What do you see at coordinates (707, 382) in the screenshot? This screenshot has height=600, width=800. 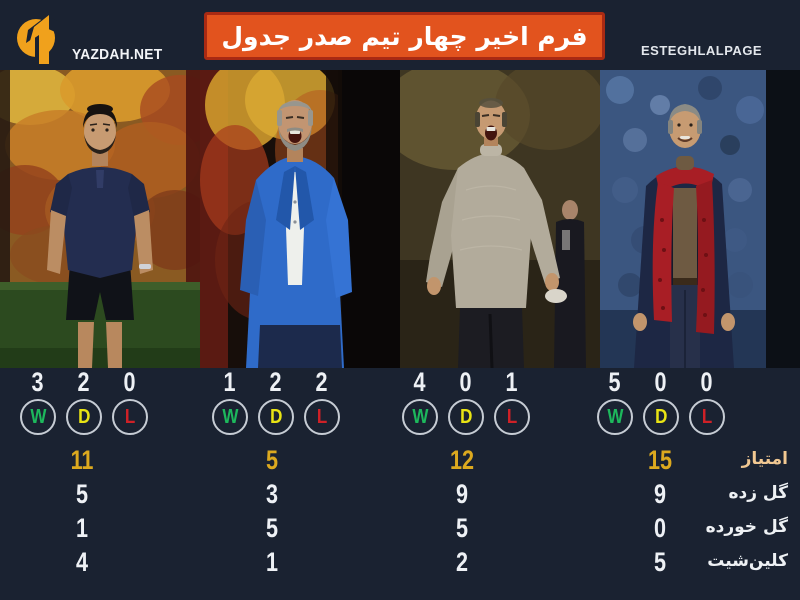 I see `team4-losses-count: 0` at bounding box center [707, 382].